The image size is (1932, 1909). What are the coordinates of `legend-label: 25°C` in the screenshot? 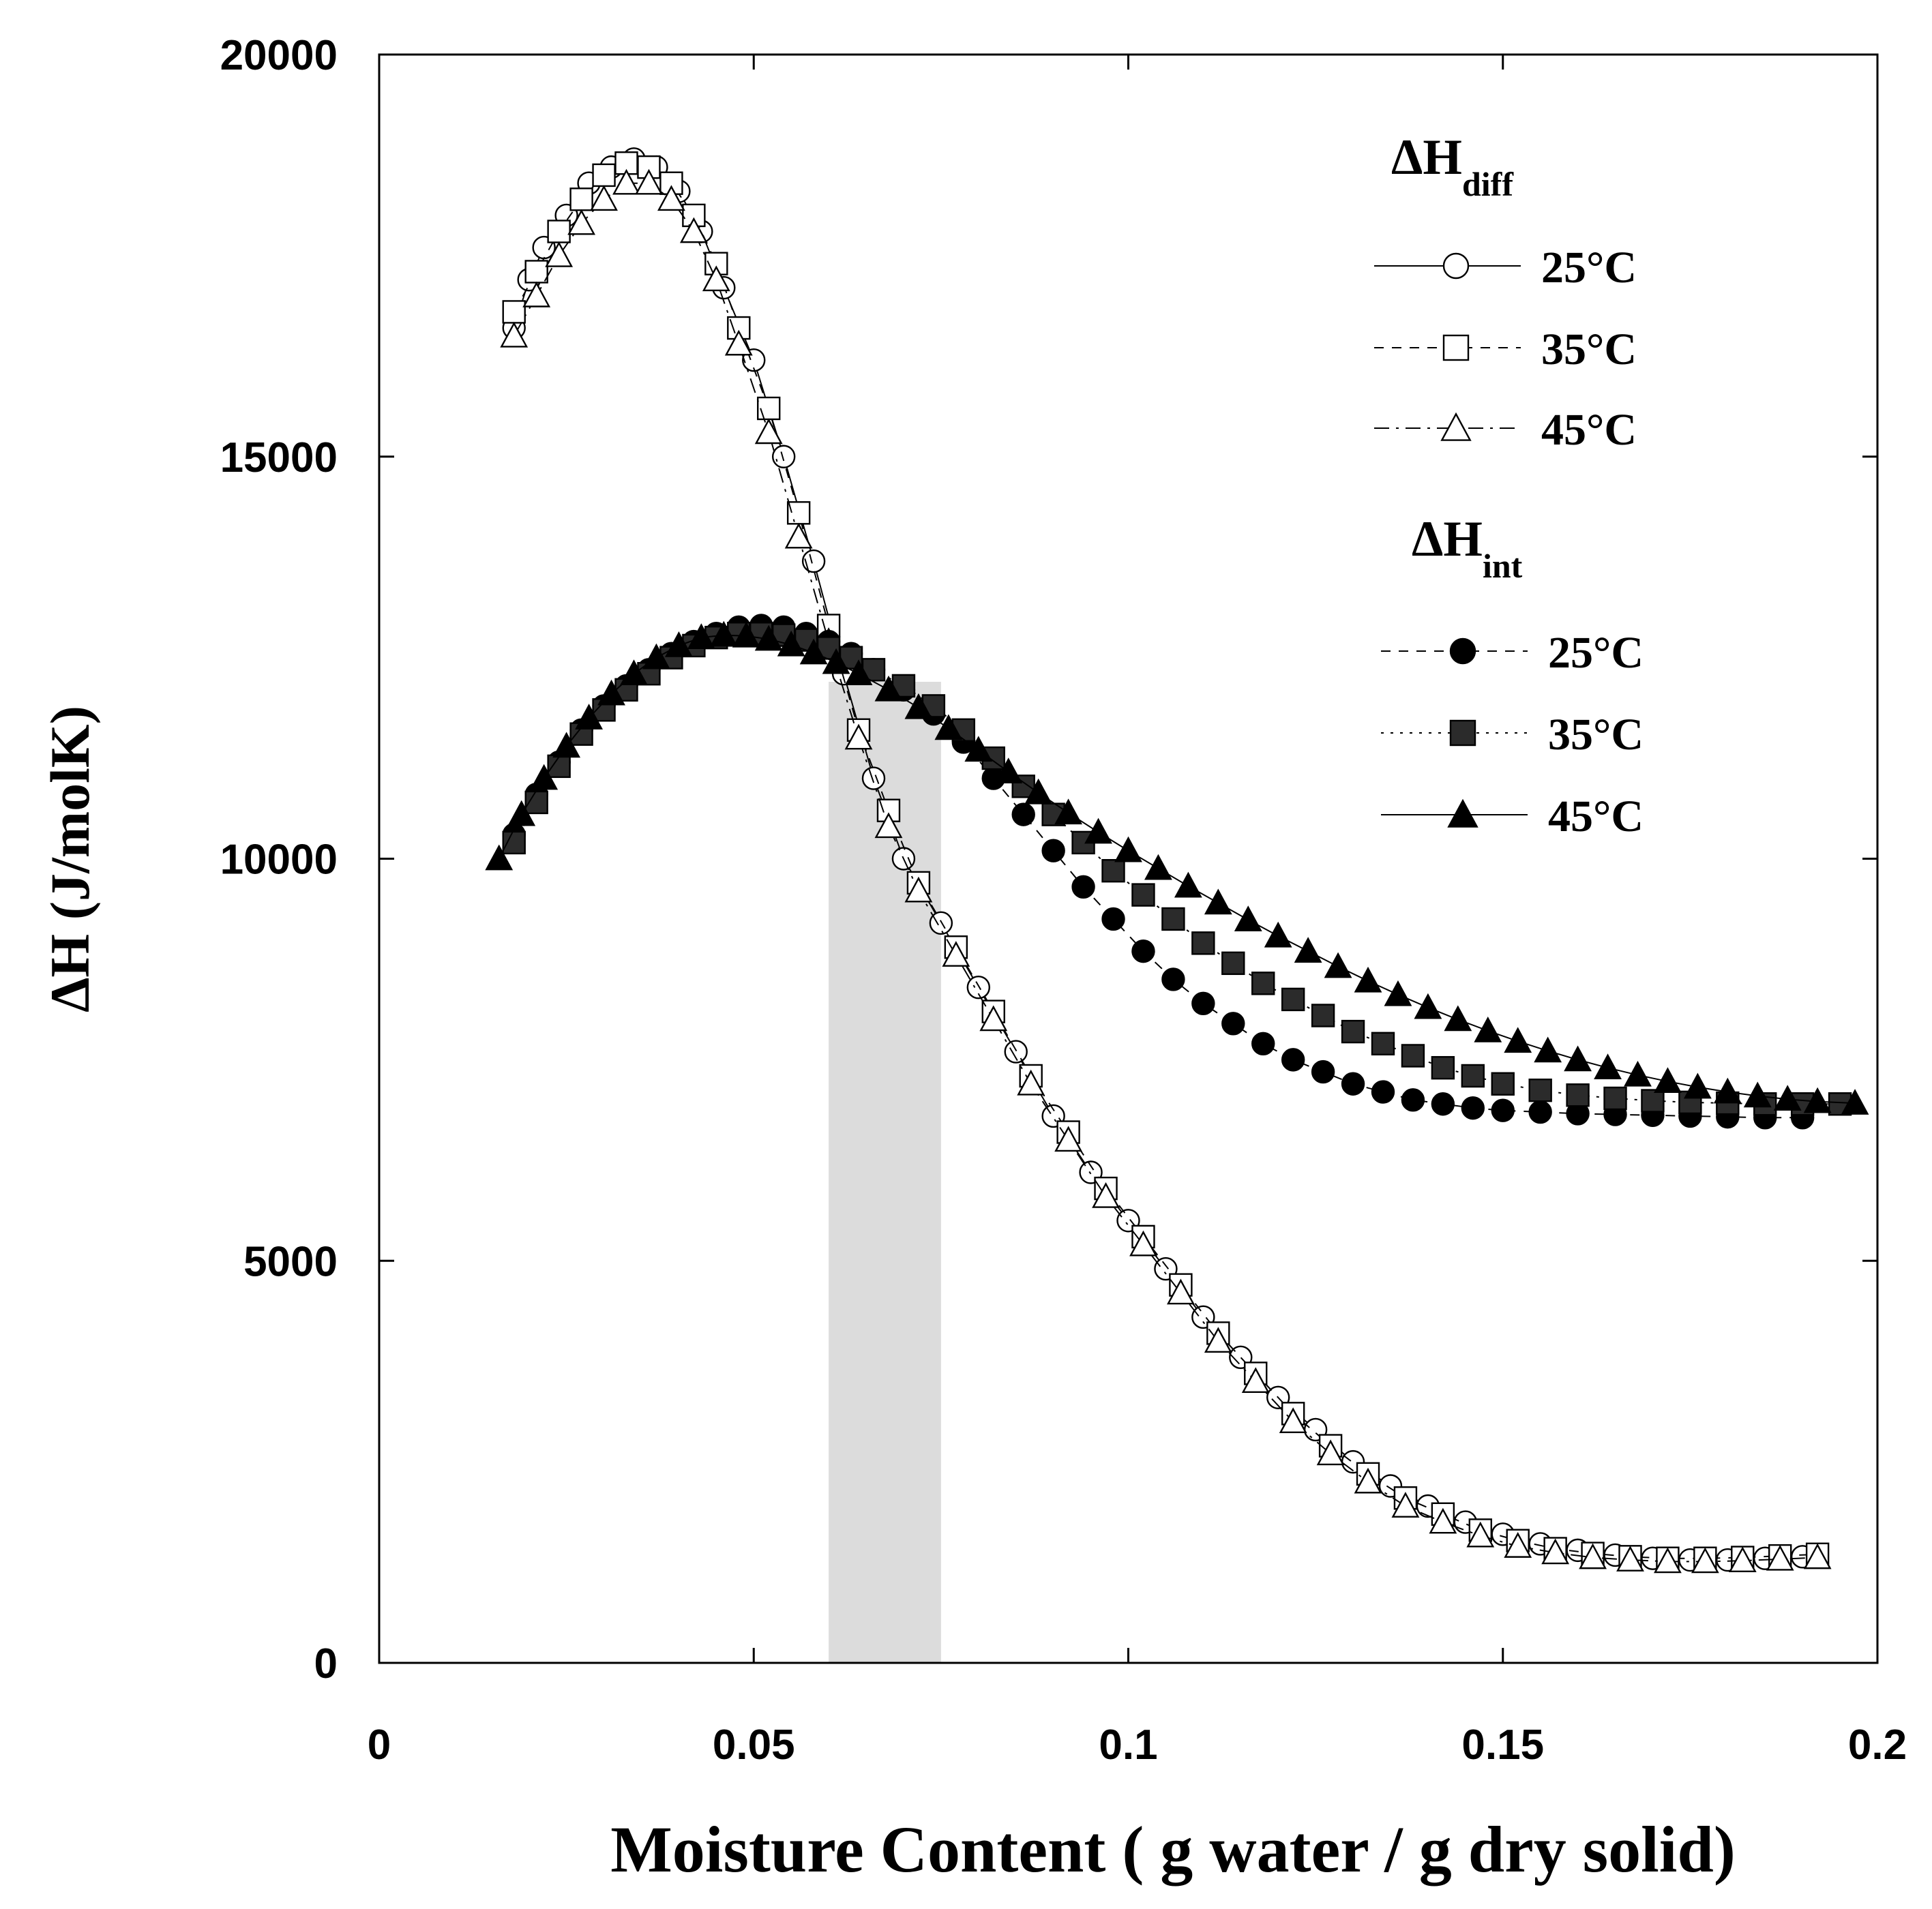 It's located at (1589, 267).